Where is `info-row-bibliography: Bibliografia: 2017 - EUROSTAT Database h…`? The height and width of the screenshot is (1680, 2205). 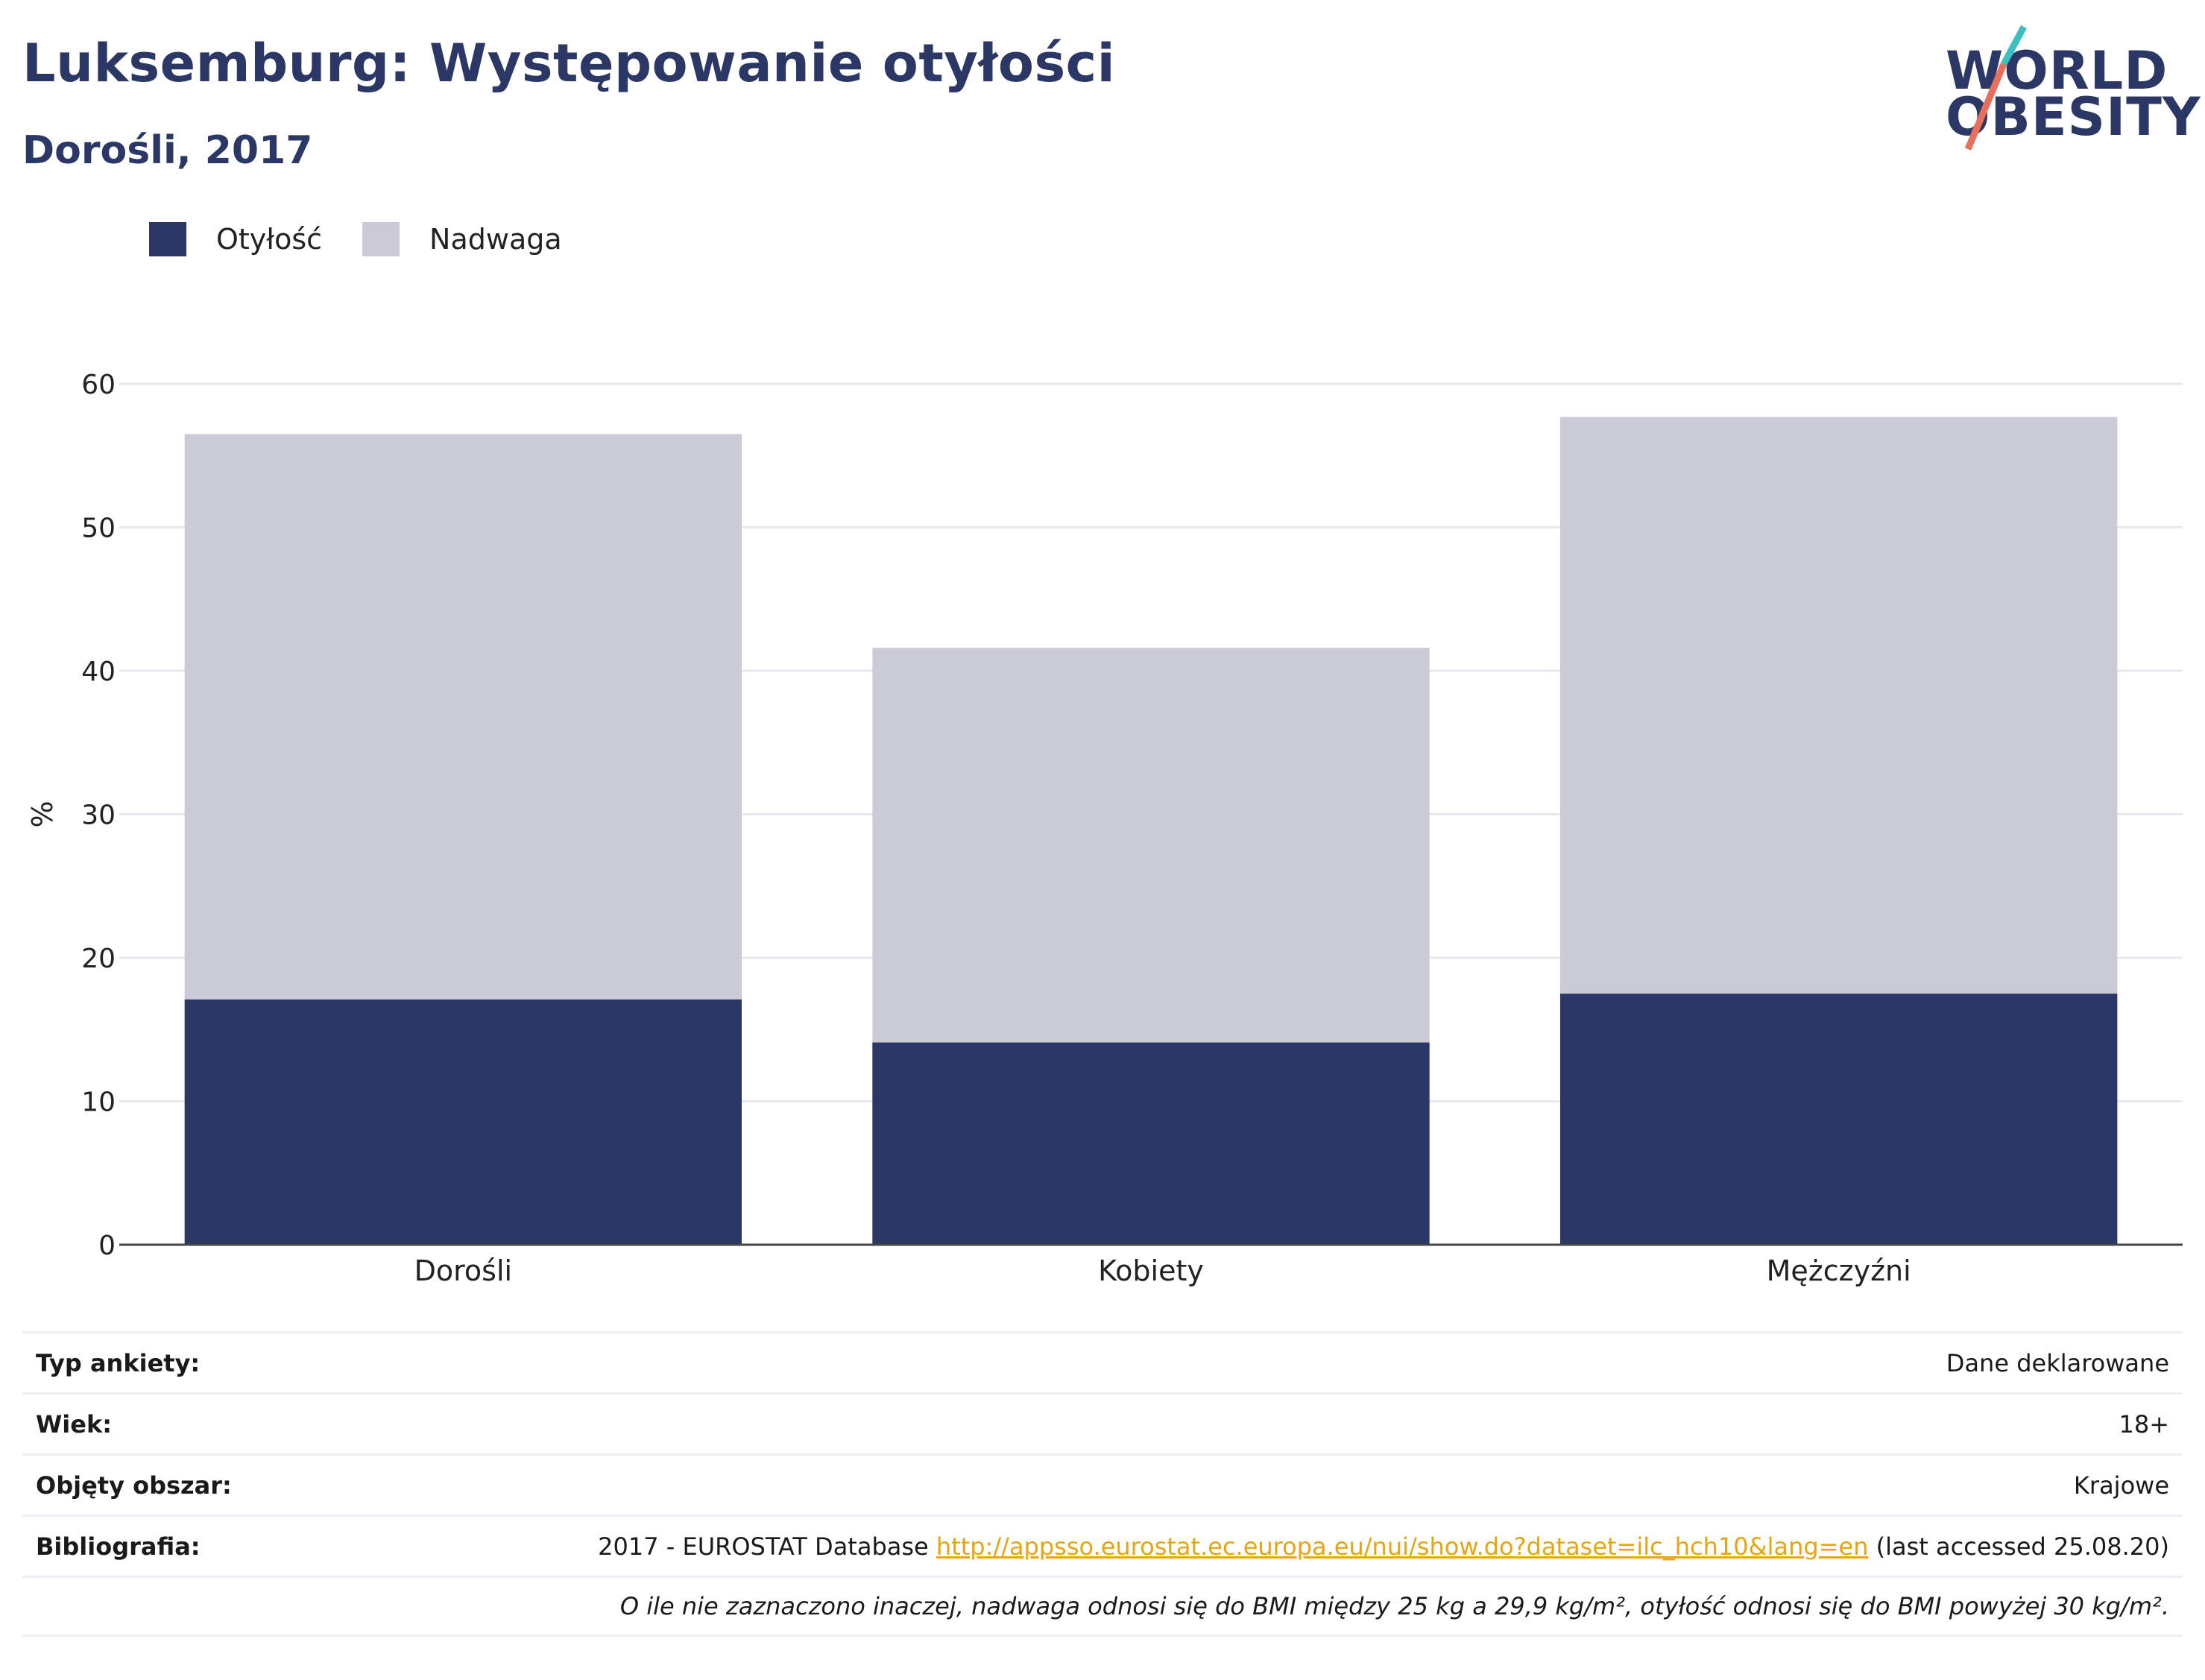 info-row-bibliography: Bibliografia: 2017 - EUROSTAT Database h… is located at coordinates (1102, 1545).